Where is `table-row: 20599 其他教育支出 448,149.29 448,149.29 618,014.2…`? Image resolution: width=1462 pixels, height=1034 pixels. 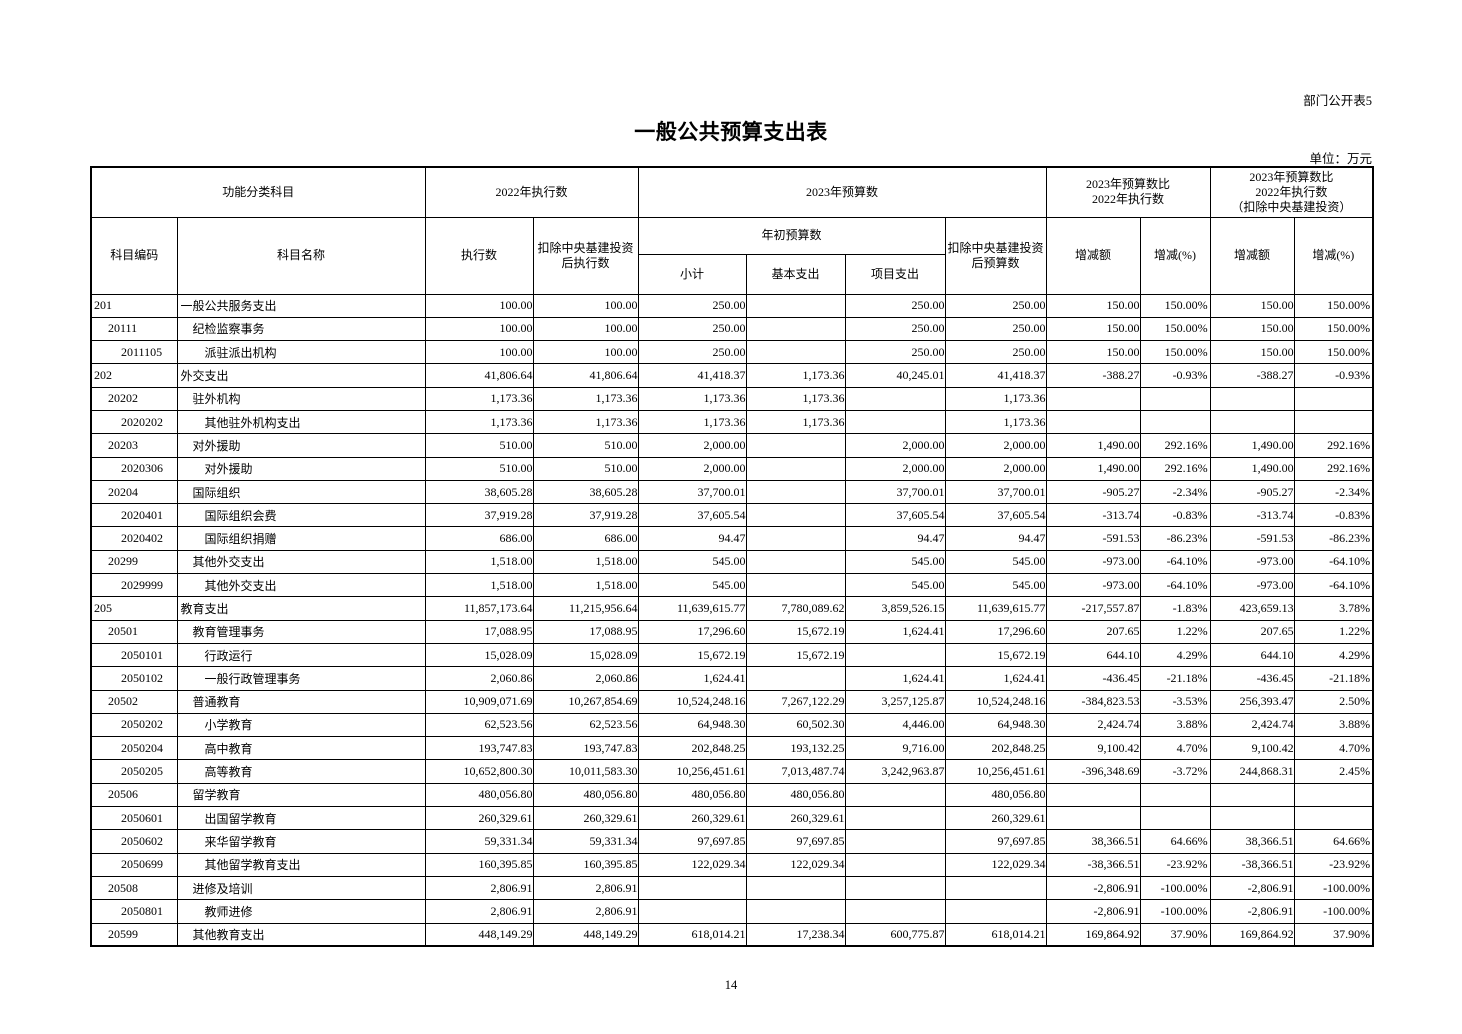 table-row: 20599 其他教育支出 448,149.29 448,149.29 618,014.2… is located at coordinates (732, 934).